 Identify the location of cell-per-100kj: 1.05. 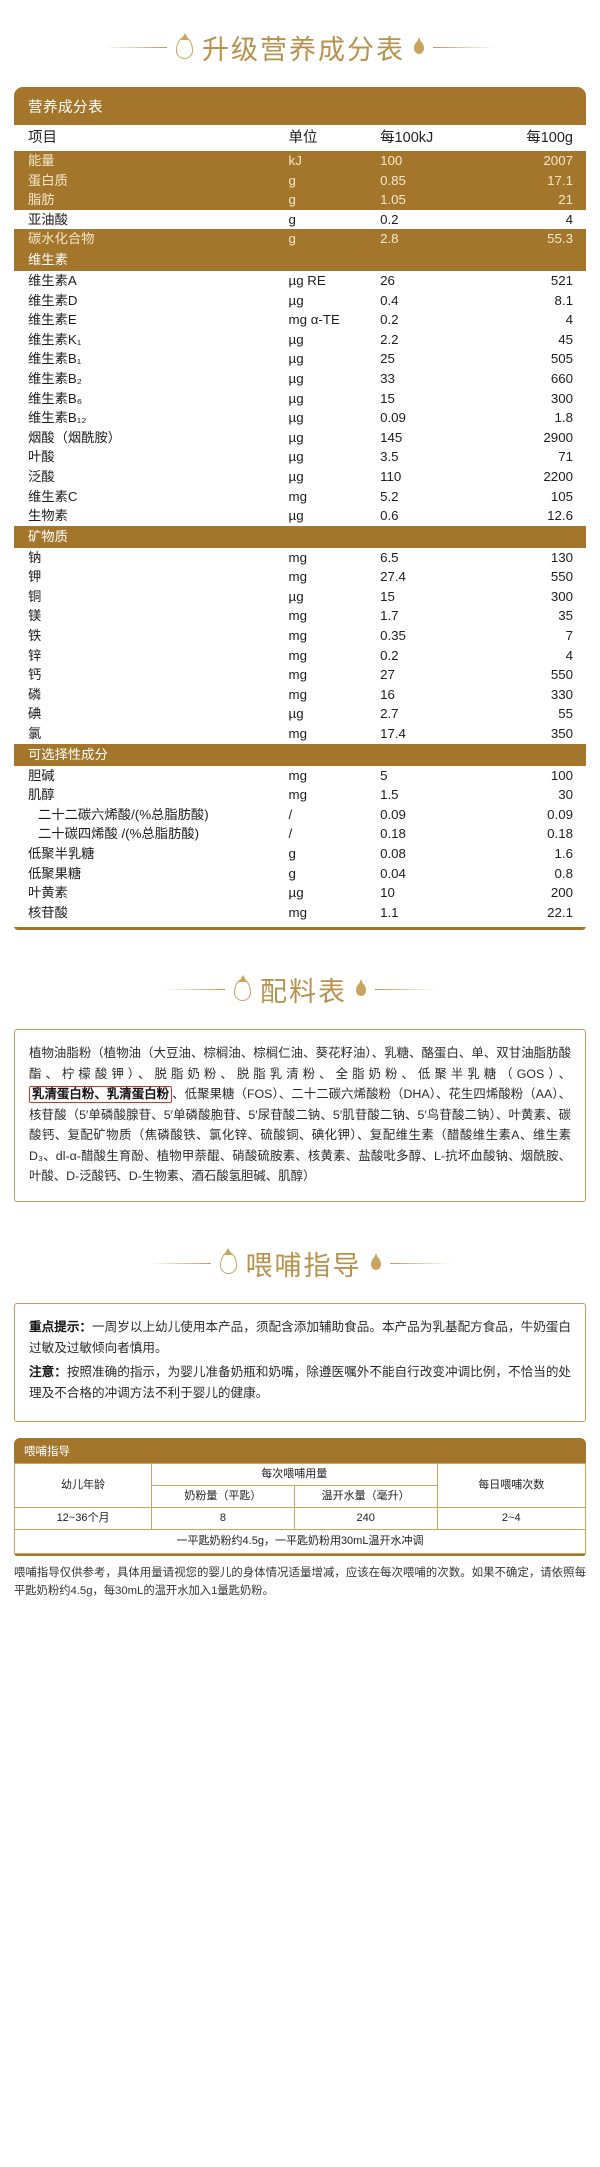
(429, 200).